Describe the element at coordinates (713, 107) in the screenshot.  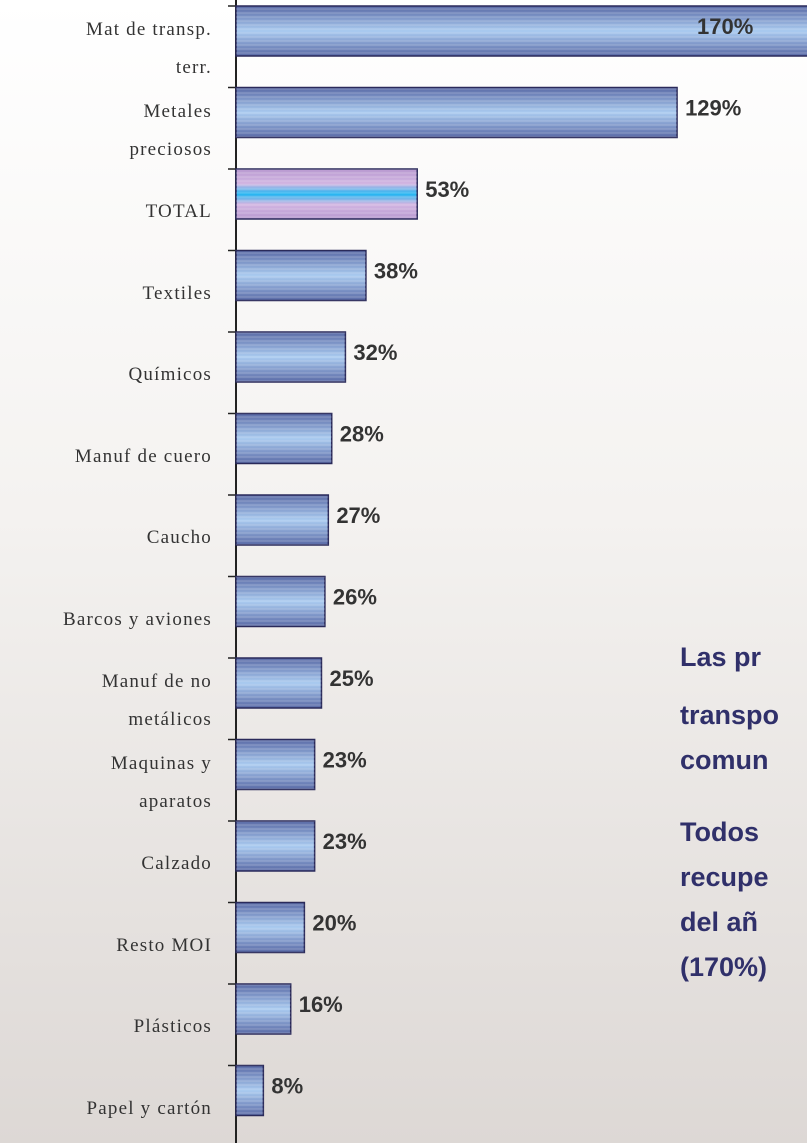
I see `value-label: 129%` at that location.